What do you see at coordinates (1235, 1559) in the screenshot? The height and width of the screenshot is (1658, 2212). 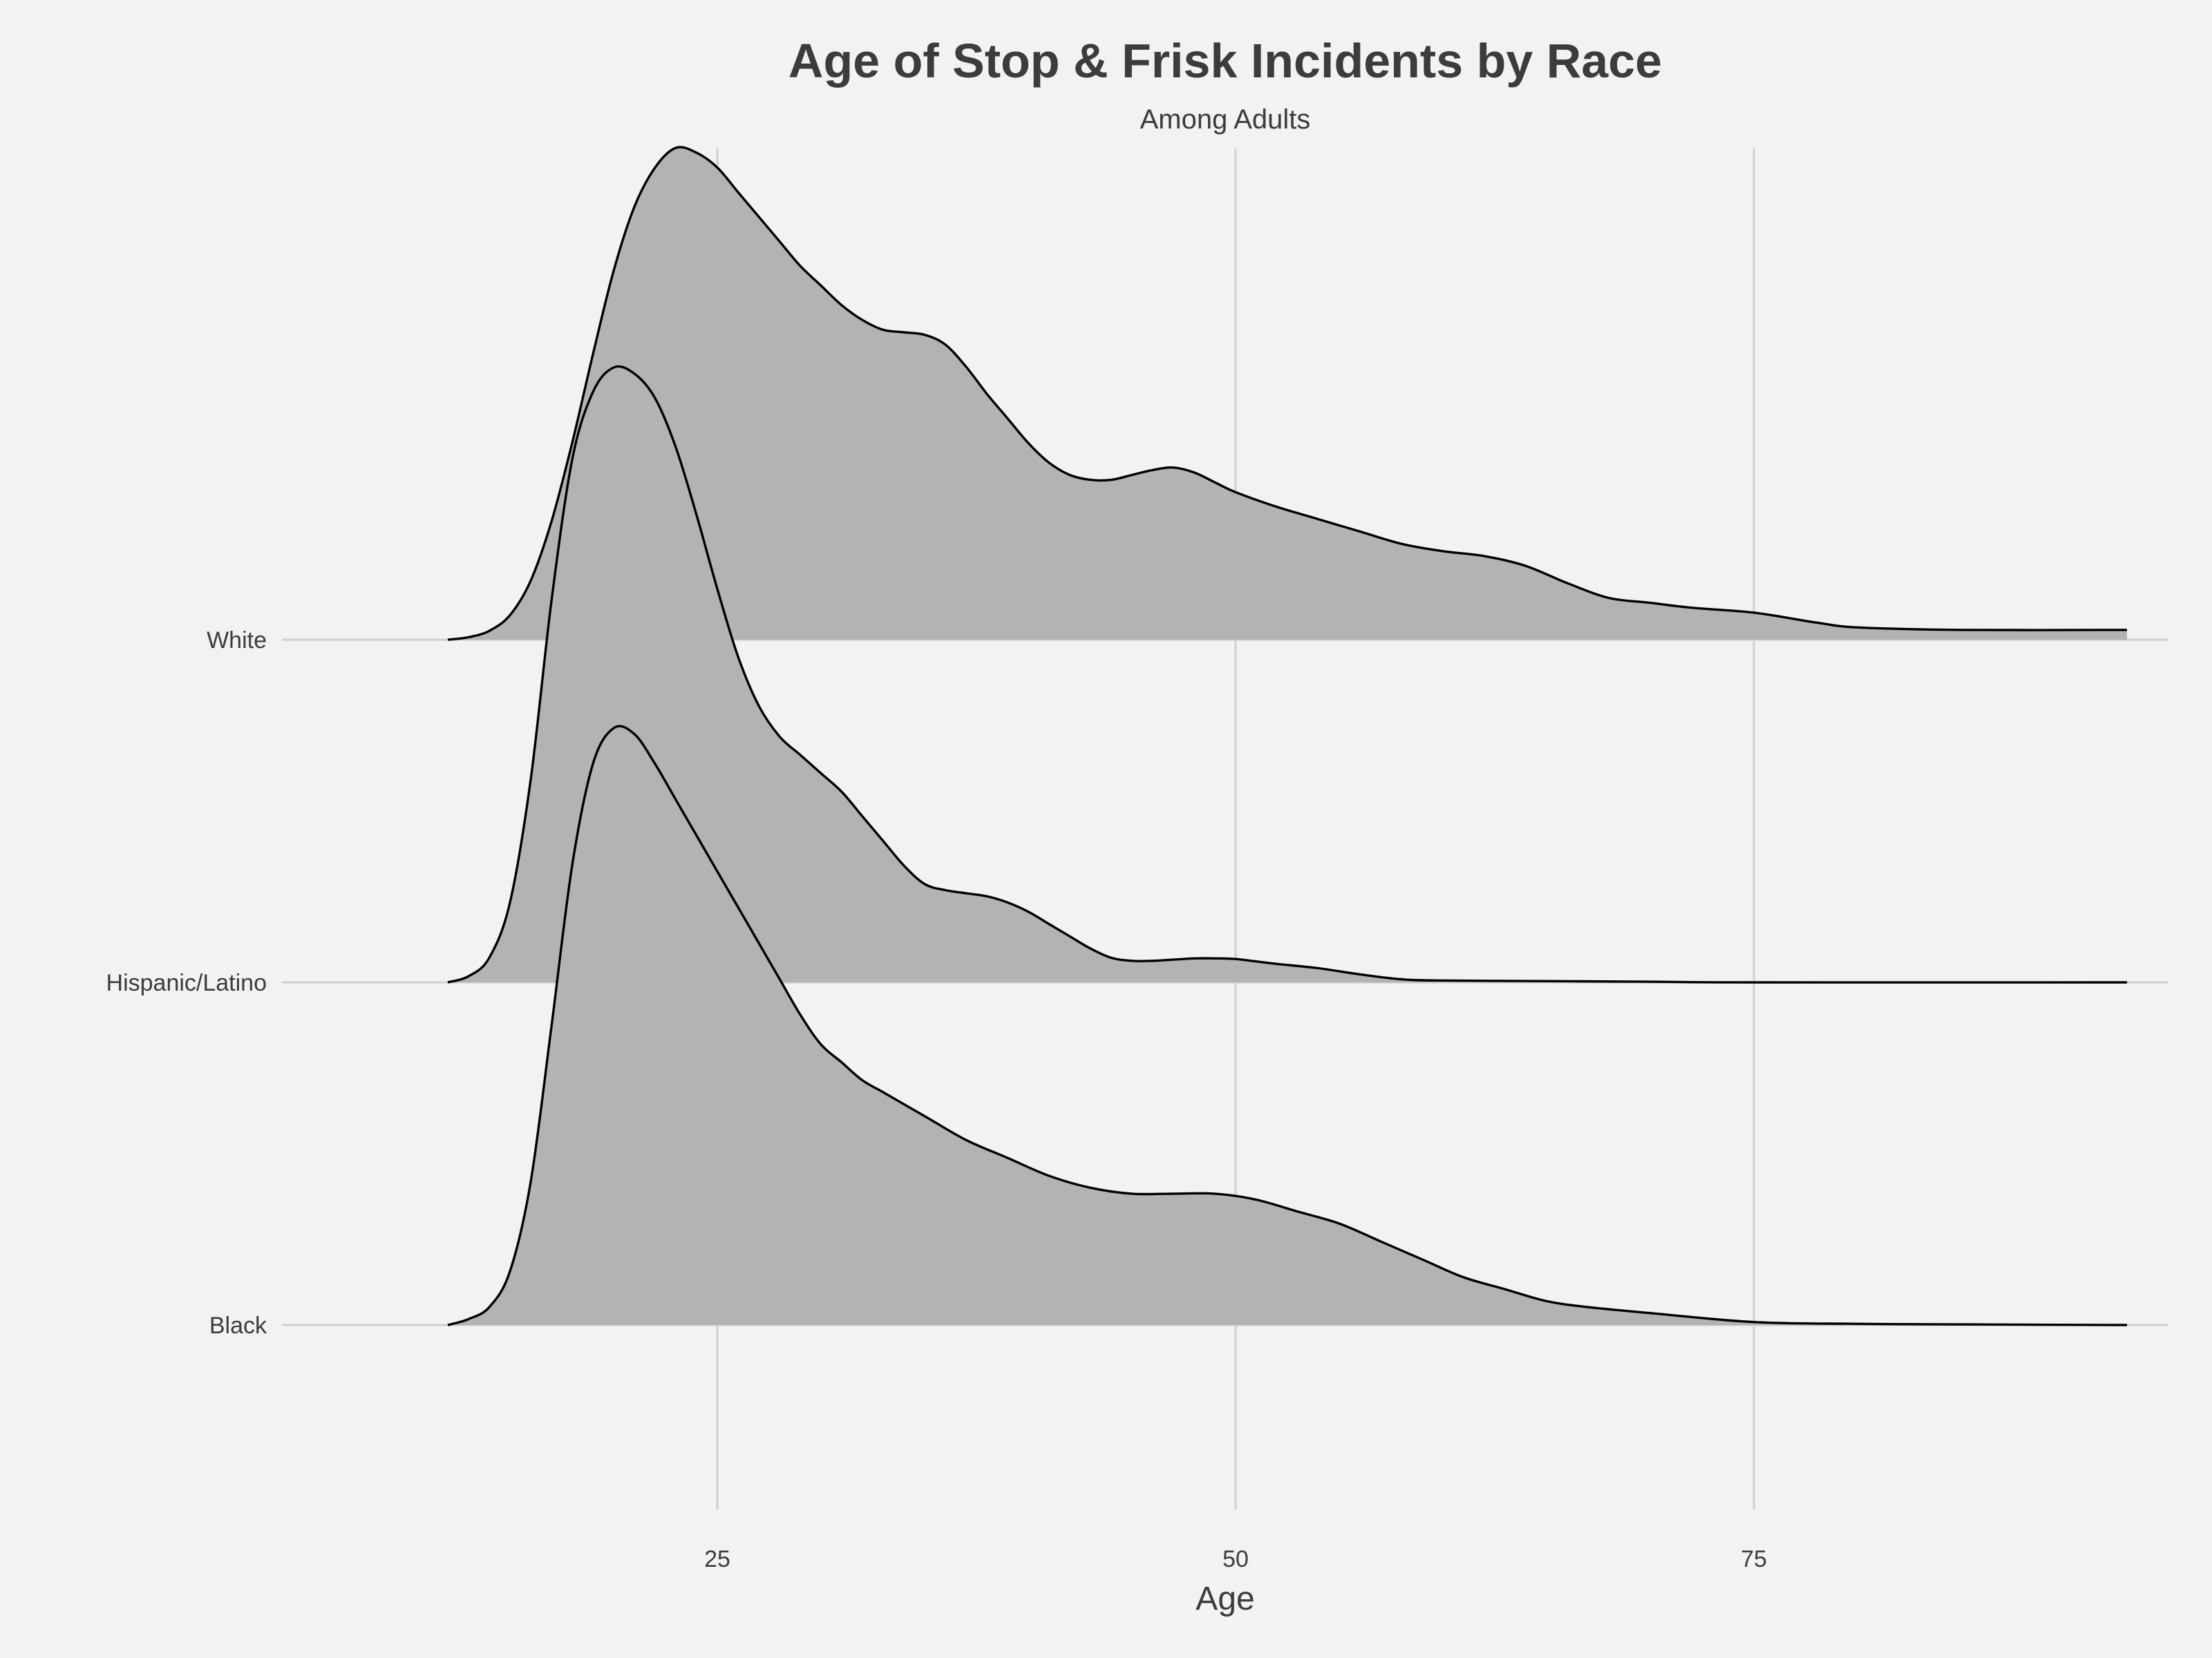 I see `x-tick-label: 50` at bounding box center [1235, 1559].